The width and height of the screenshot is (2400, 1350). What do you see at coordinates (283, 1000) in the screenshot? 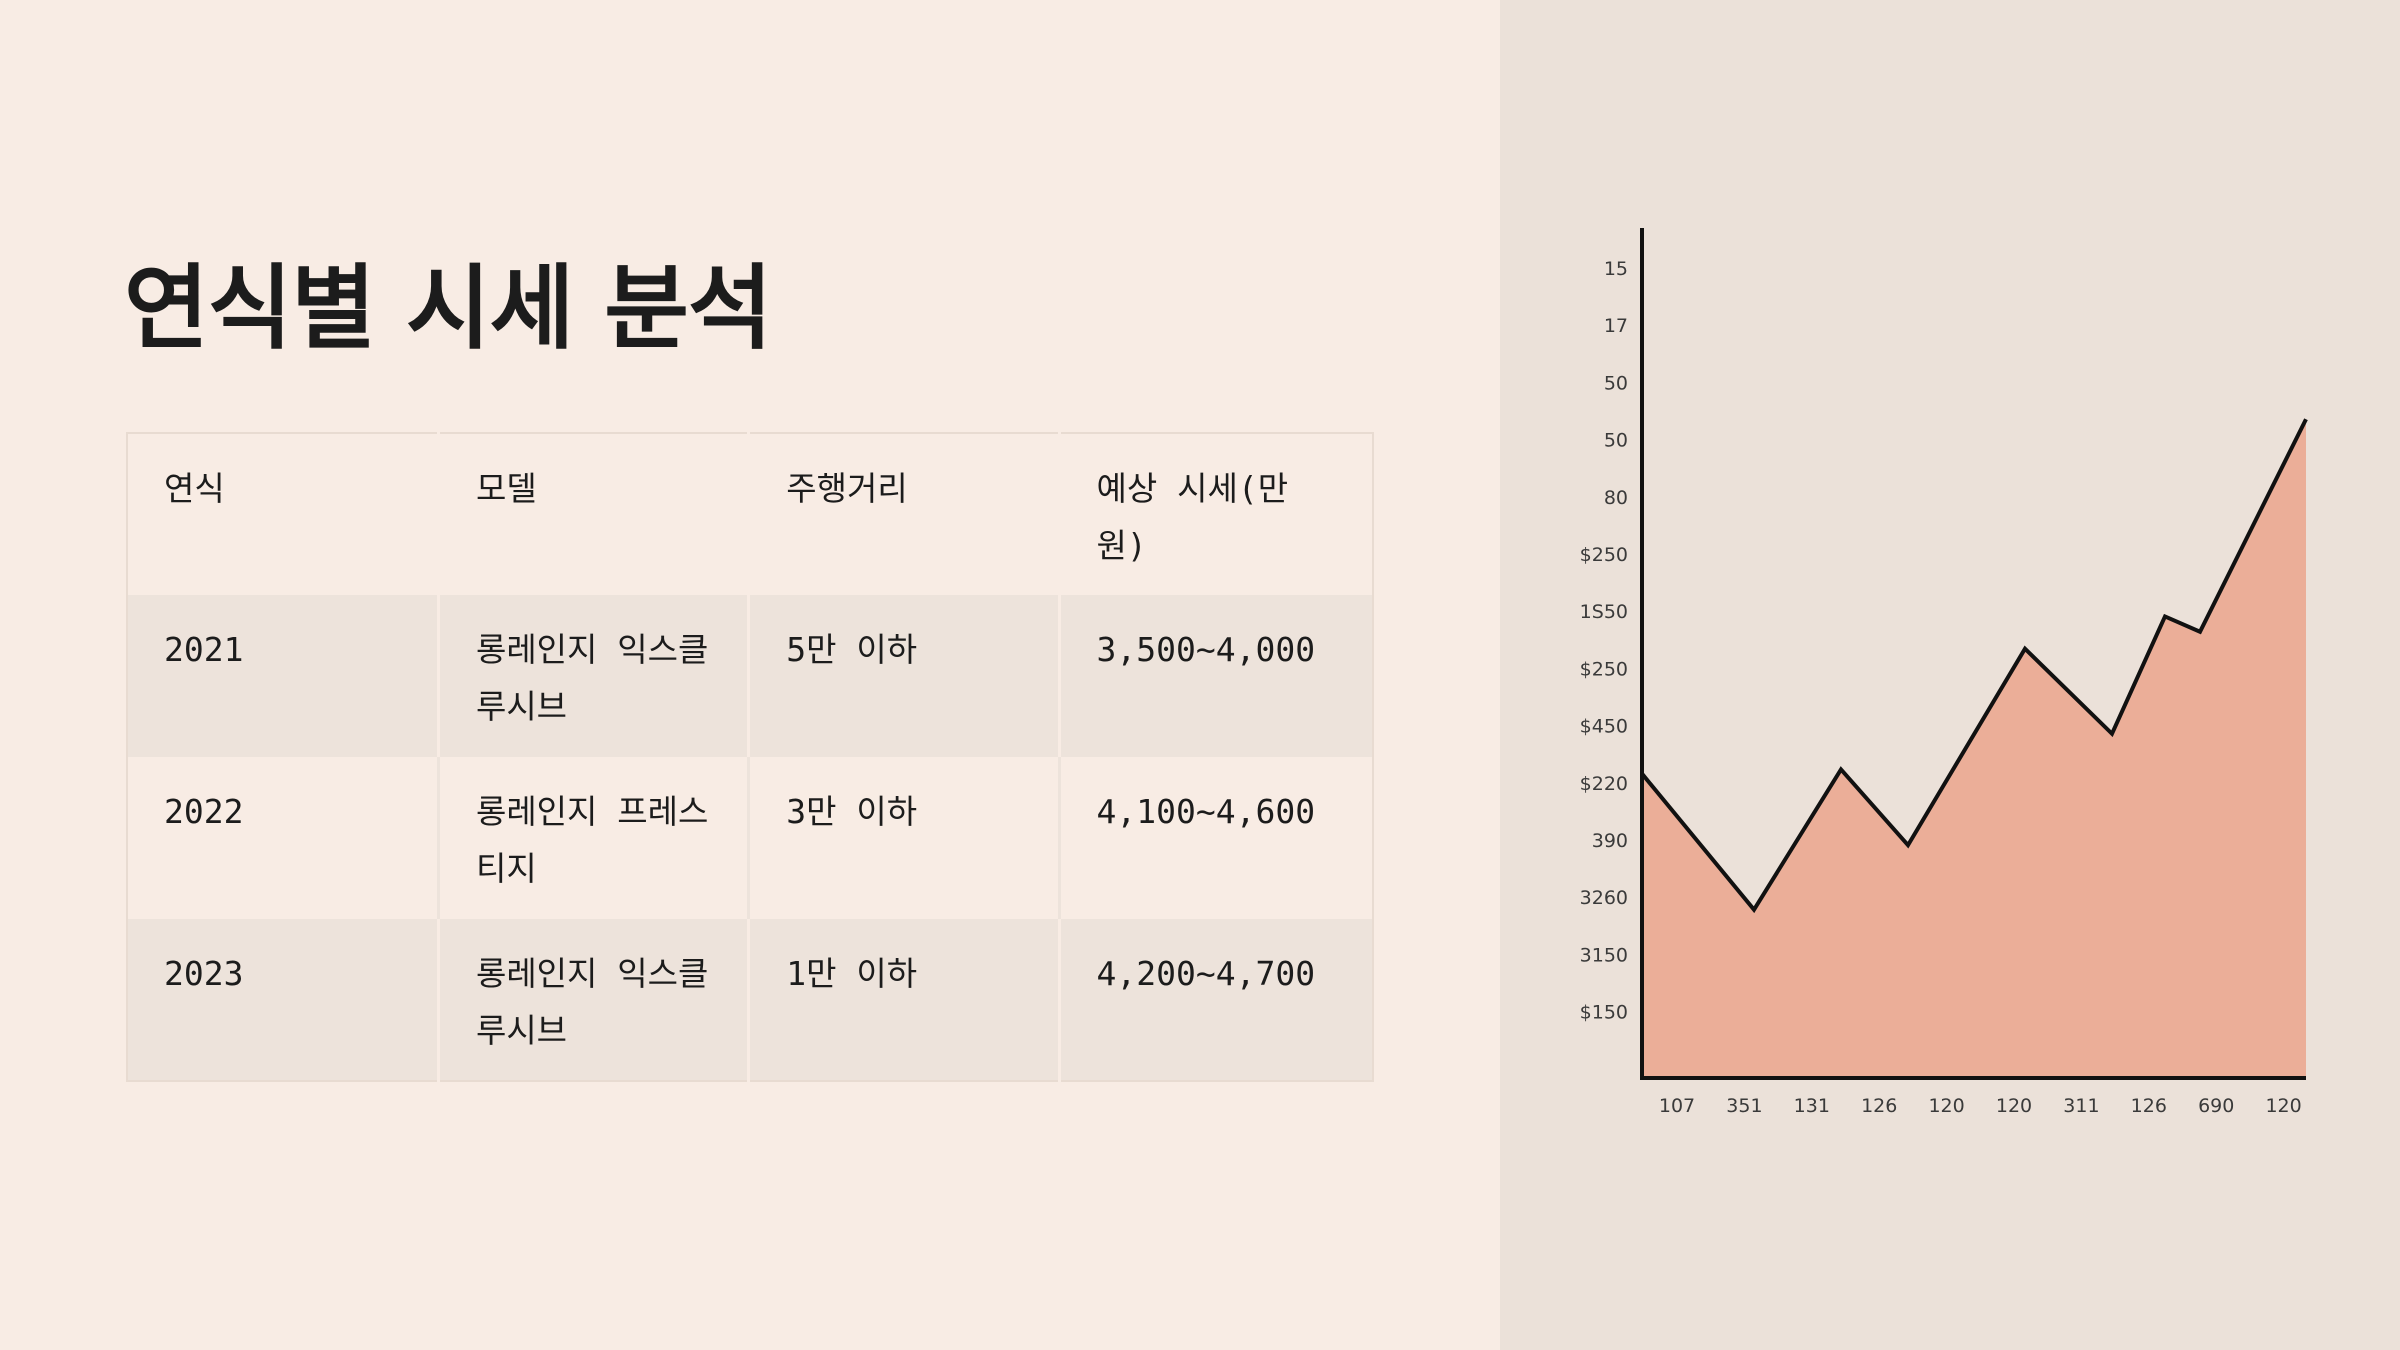
I see `cell-year: 2023` at bounding box center [283, 1000].